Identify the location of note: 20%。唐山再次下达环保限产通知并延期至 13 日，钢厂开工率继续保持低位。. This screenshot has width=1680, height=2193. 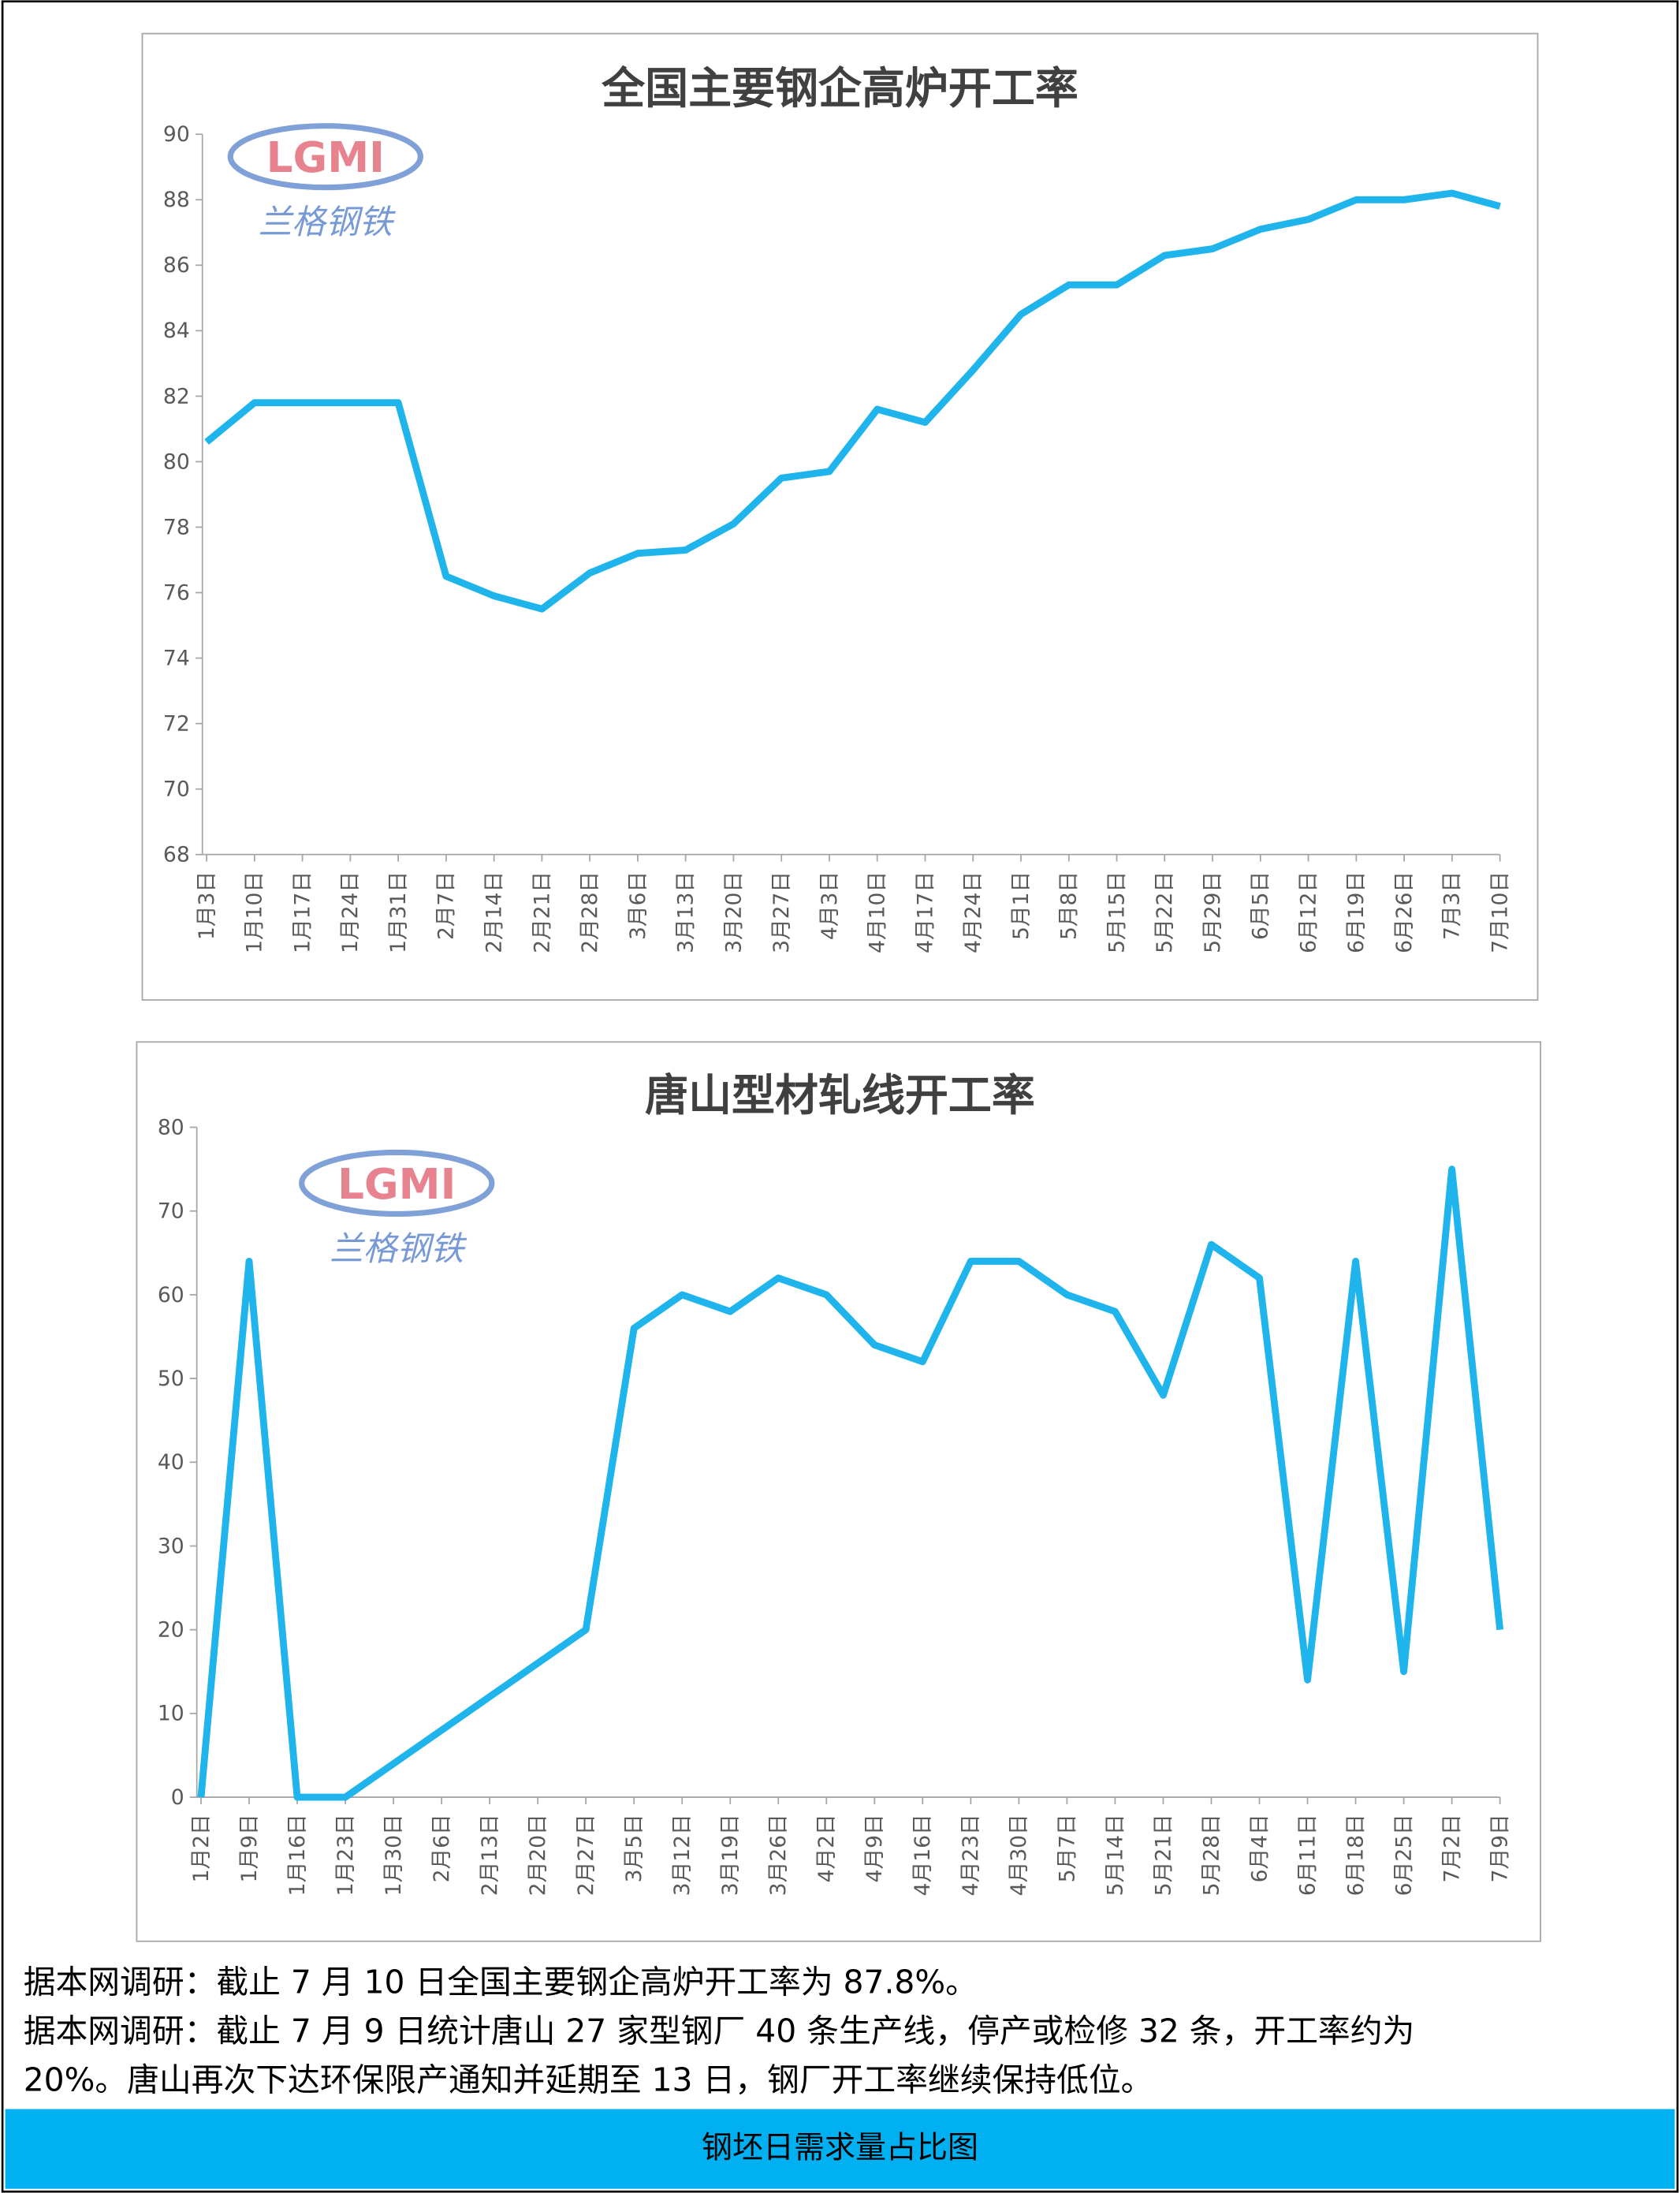
(588, 2080).